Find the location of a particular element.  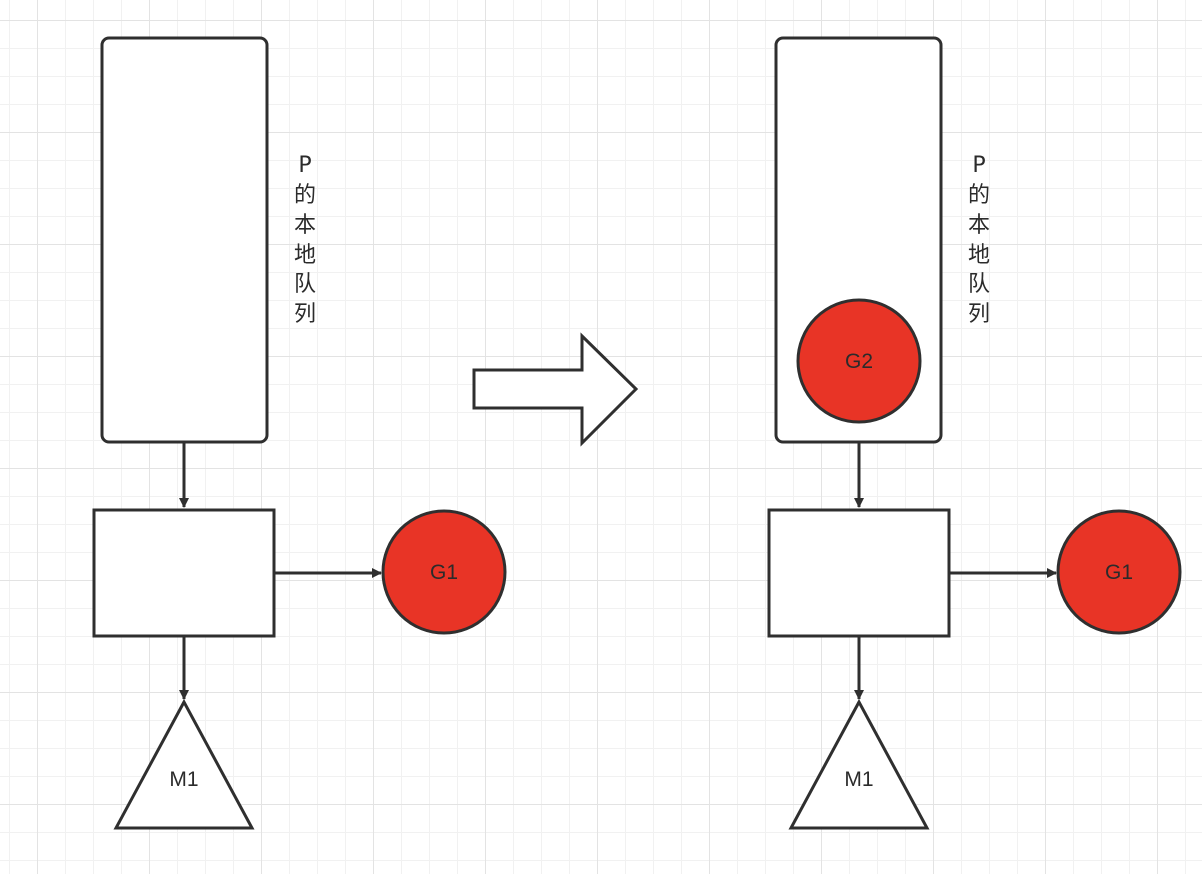

left-queue-label-char: 本 is located at coordinates (305, 225).